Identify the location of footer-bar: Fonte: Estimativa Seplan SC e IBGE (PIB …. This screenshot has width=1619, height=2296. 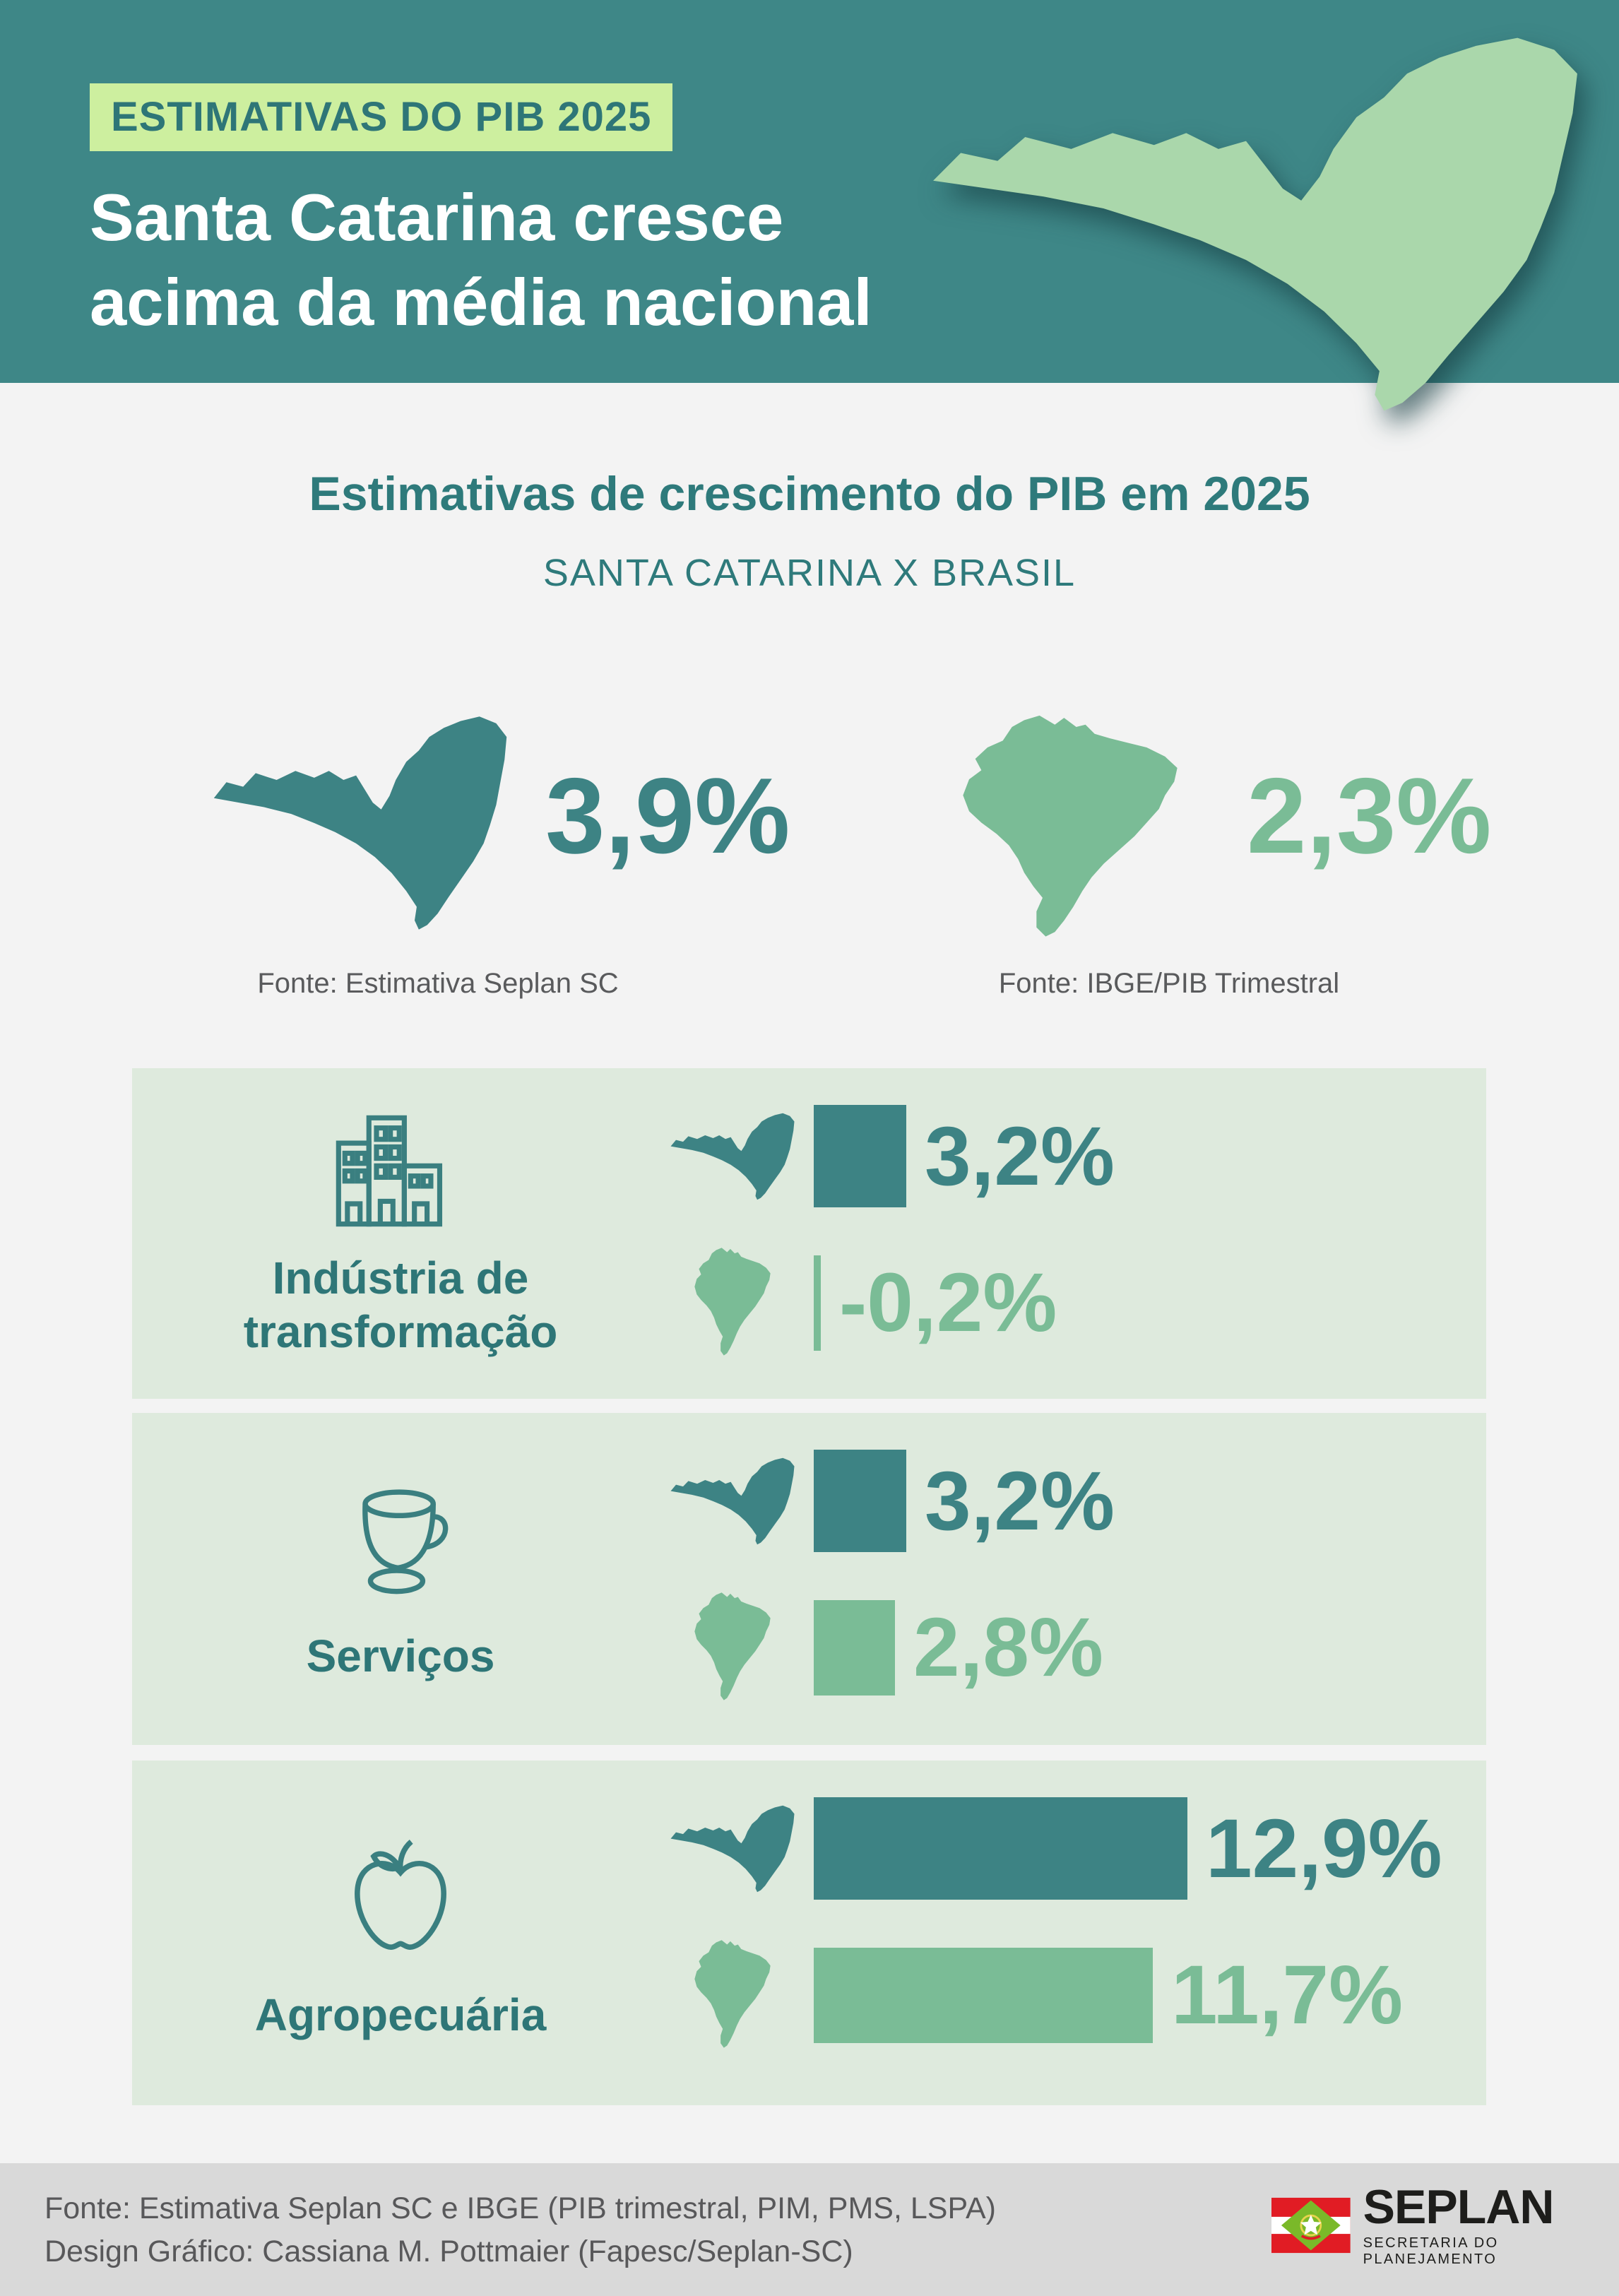
(809, 2229).